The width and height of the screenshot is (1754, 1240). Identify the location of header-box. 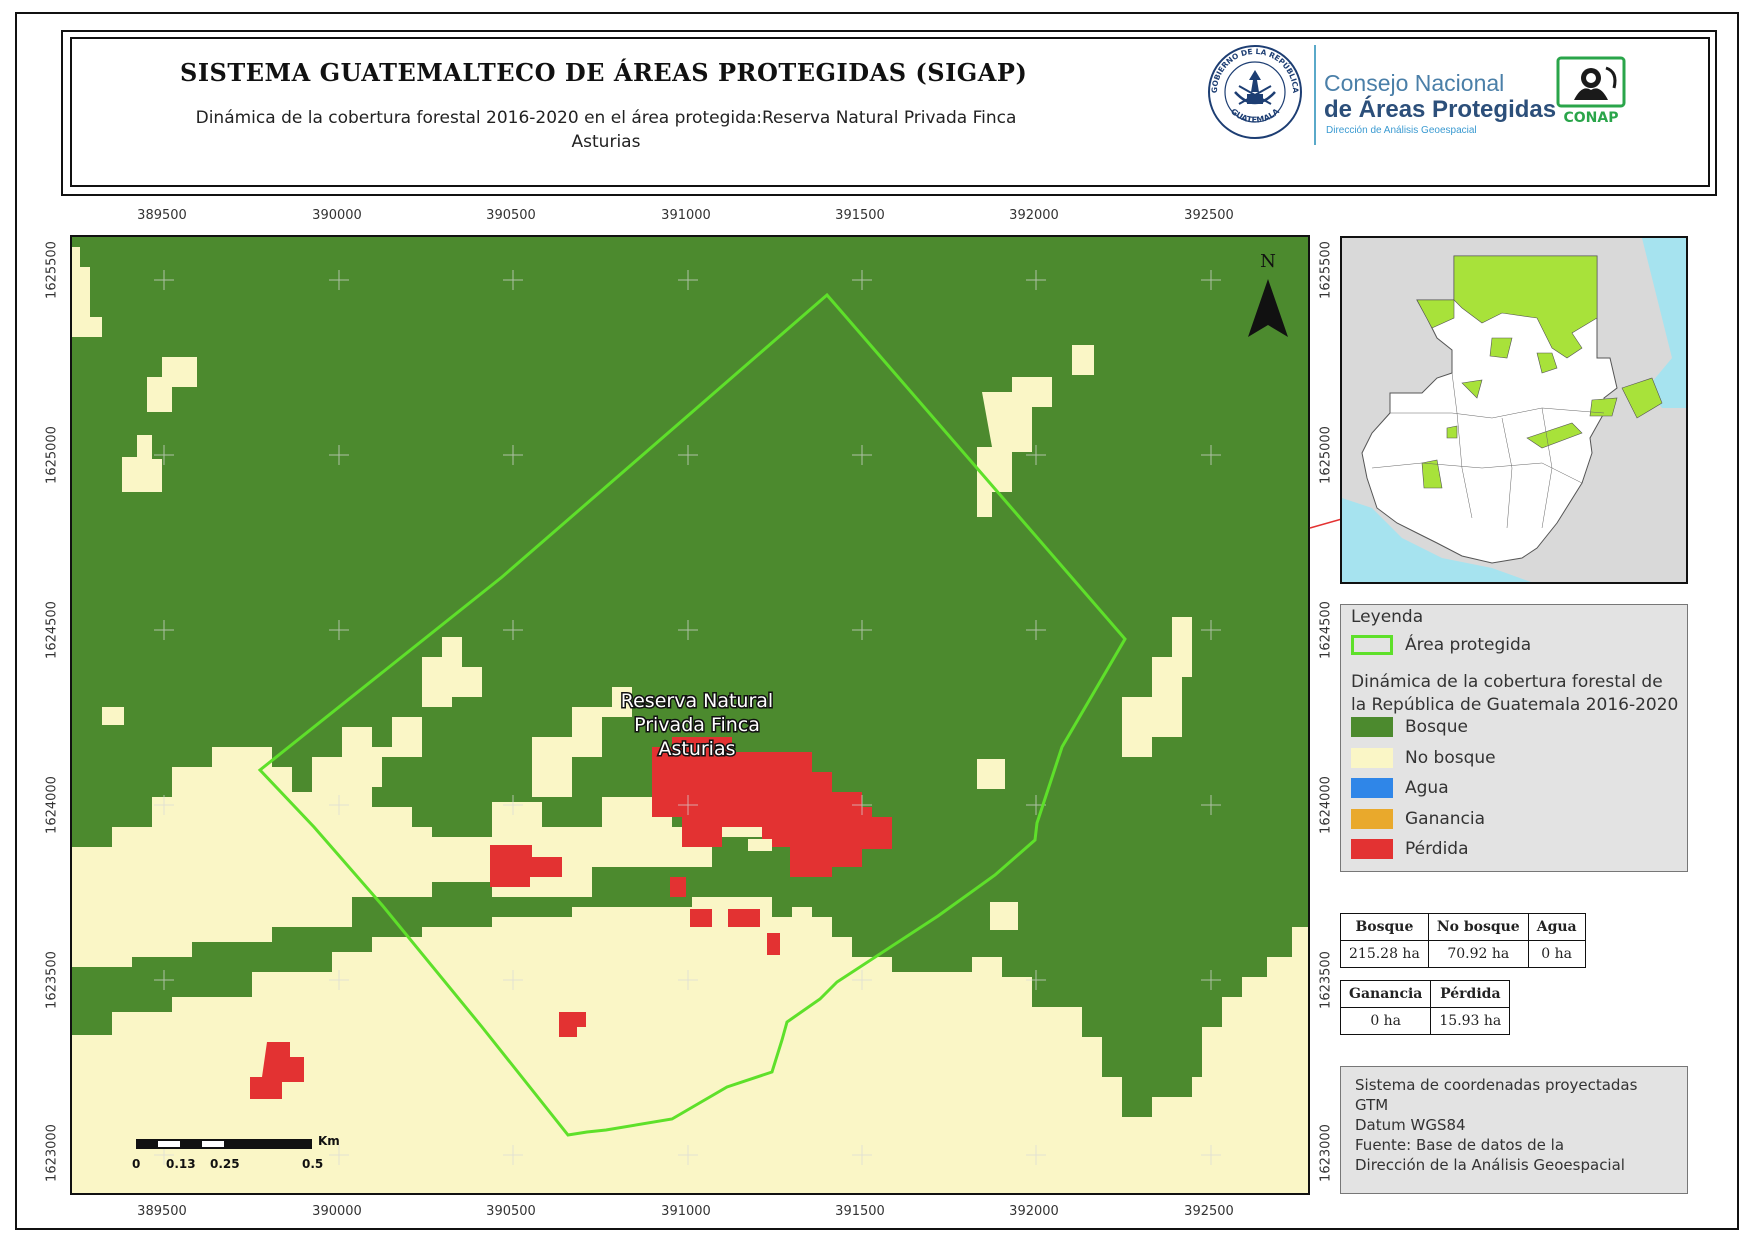
(890, 112).